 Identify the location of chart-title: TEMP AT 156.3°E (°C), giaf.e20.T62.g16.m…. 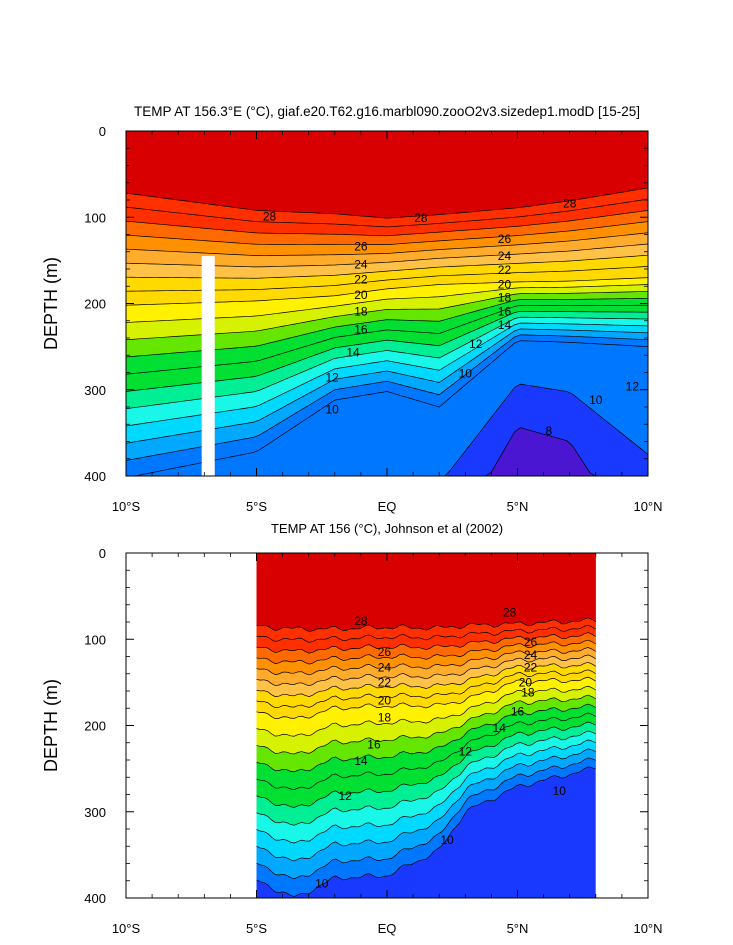
(387, 111).